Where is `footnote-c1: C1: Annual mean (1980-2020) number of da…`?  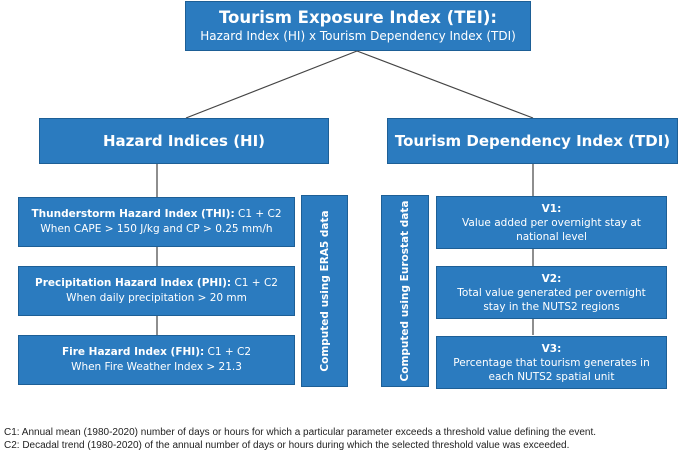 footnote-c1: C1: Annual mean (1980-2020) number of da… is located at coordinates (300, 432).